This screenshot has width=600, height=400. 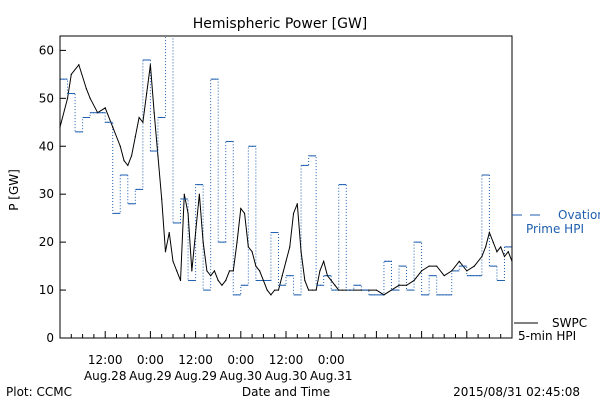 I want to click on legend-ovation-label-1: Ovation, so click(x=579, y=215).